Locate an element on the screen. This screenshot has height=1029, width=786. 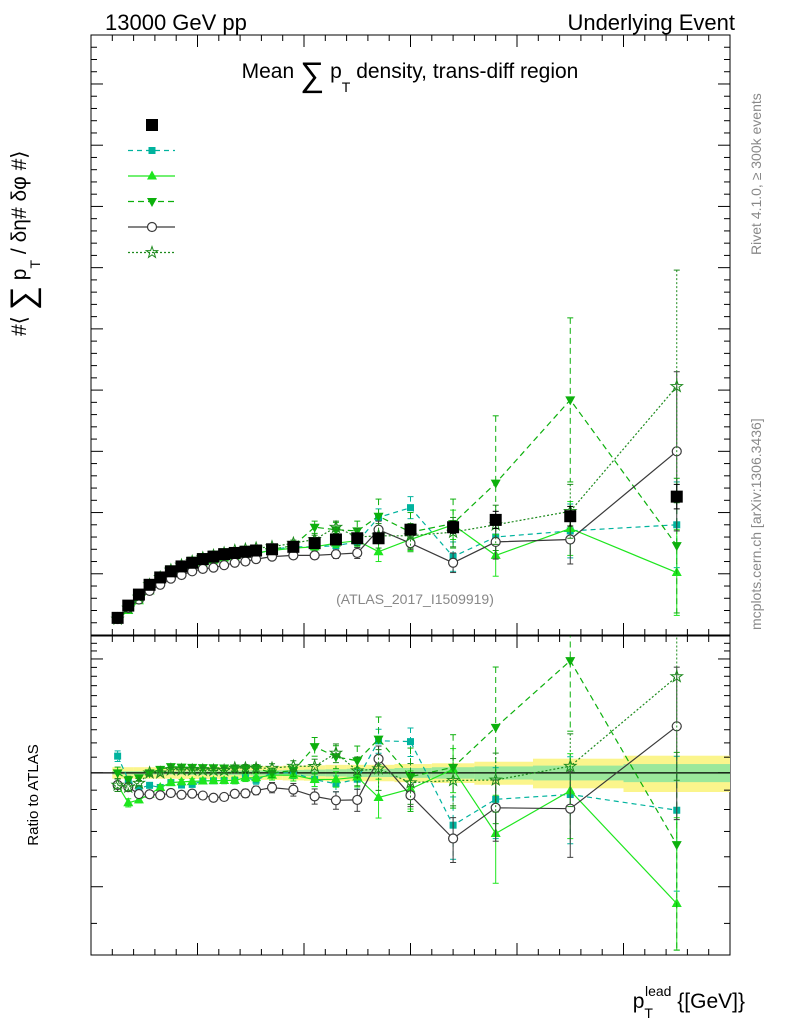
legend-item-atlas is located at coordinates (152, 125).